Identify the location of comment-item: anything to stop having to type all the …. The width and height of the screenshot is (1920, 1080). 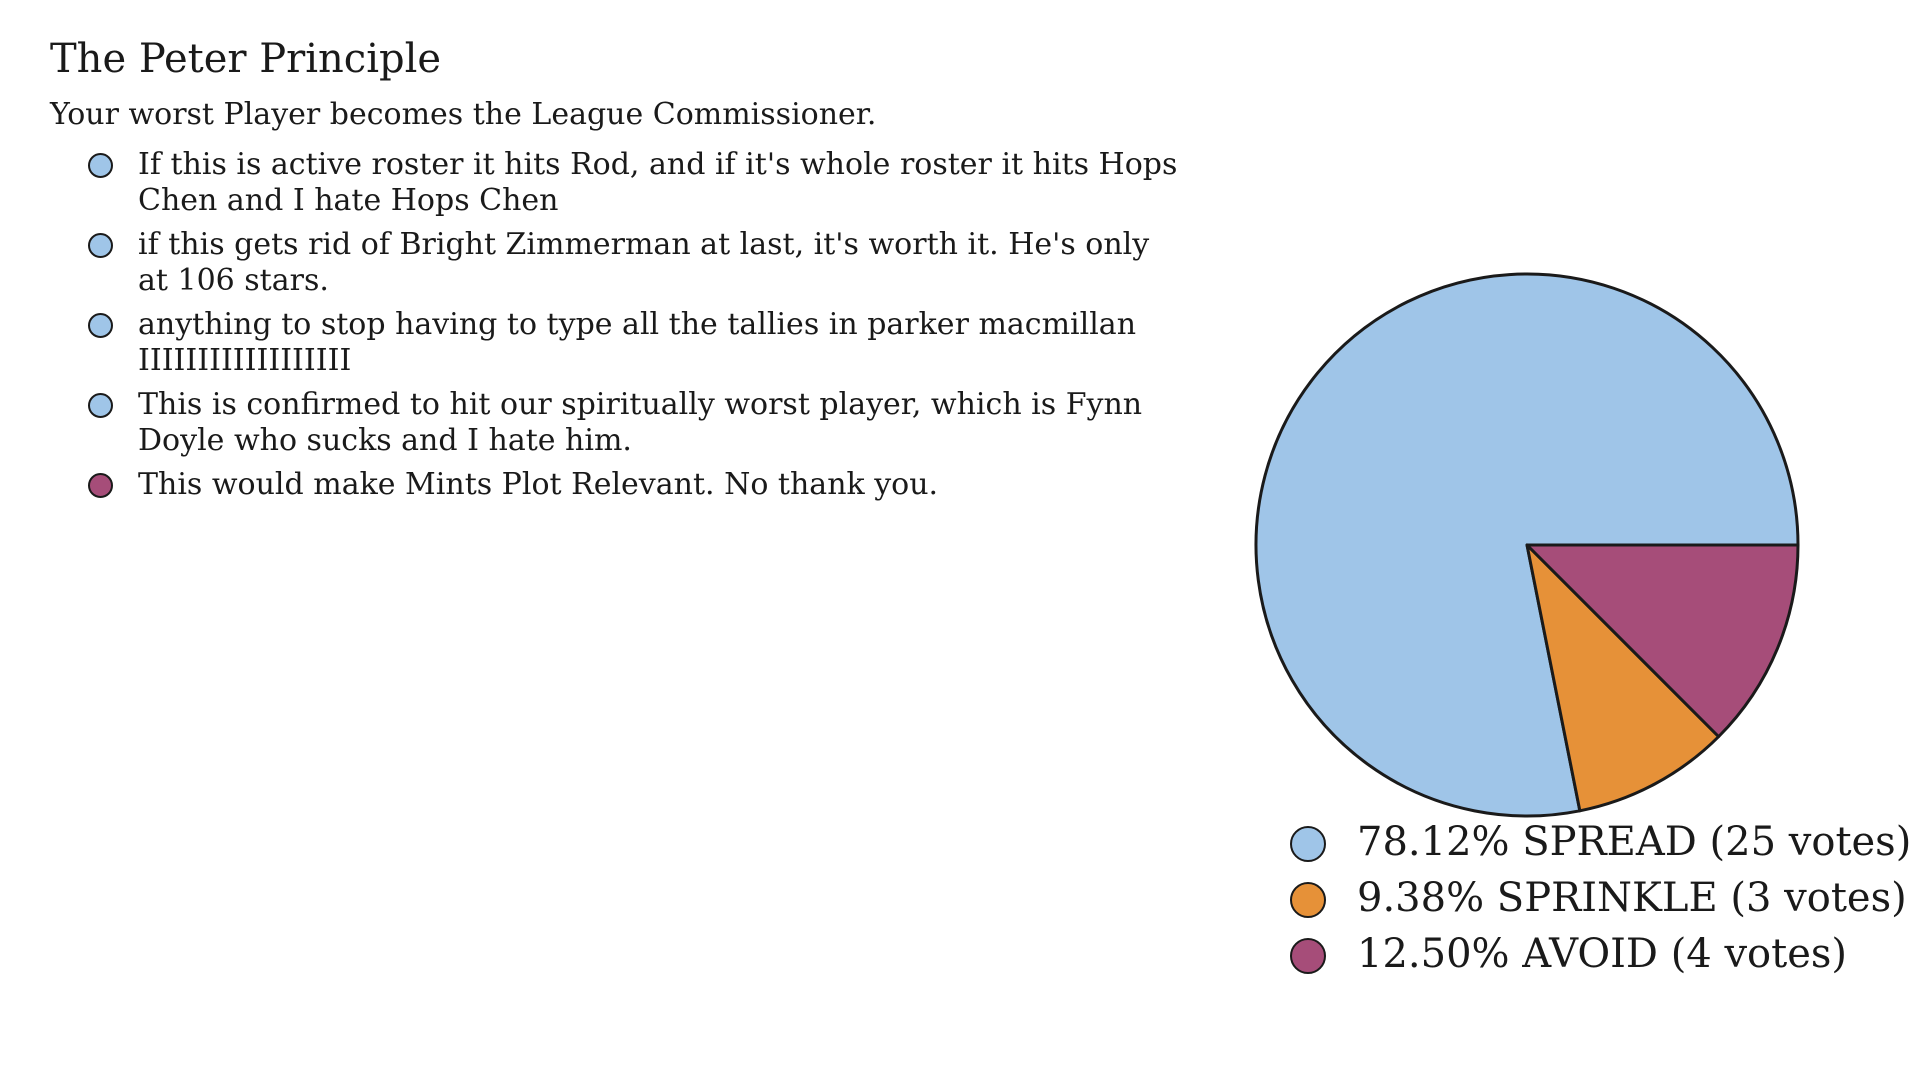
(635, 343).